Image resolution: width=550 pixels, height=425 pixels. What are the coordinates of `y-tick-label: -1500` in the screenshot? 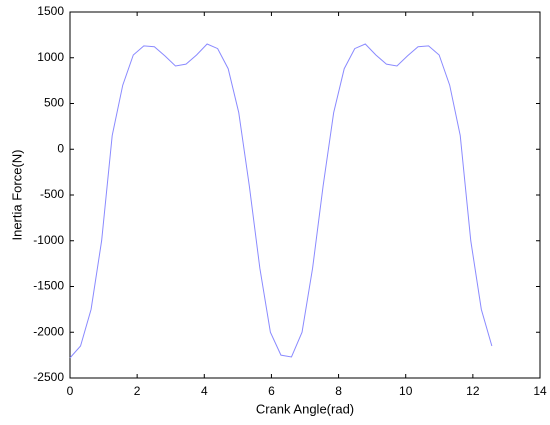 It's located at (48, 286).